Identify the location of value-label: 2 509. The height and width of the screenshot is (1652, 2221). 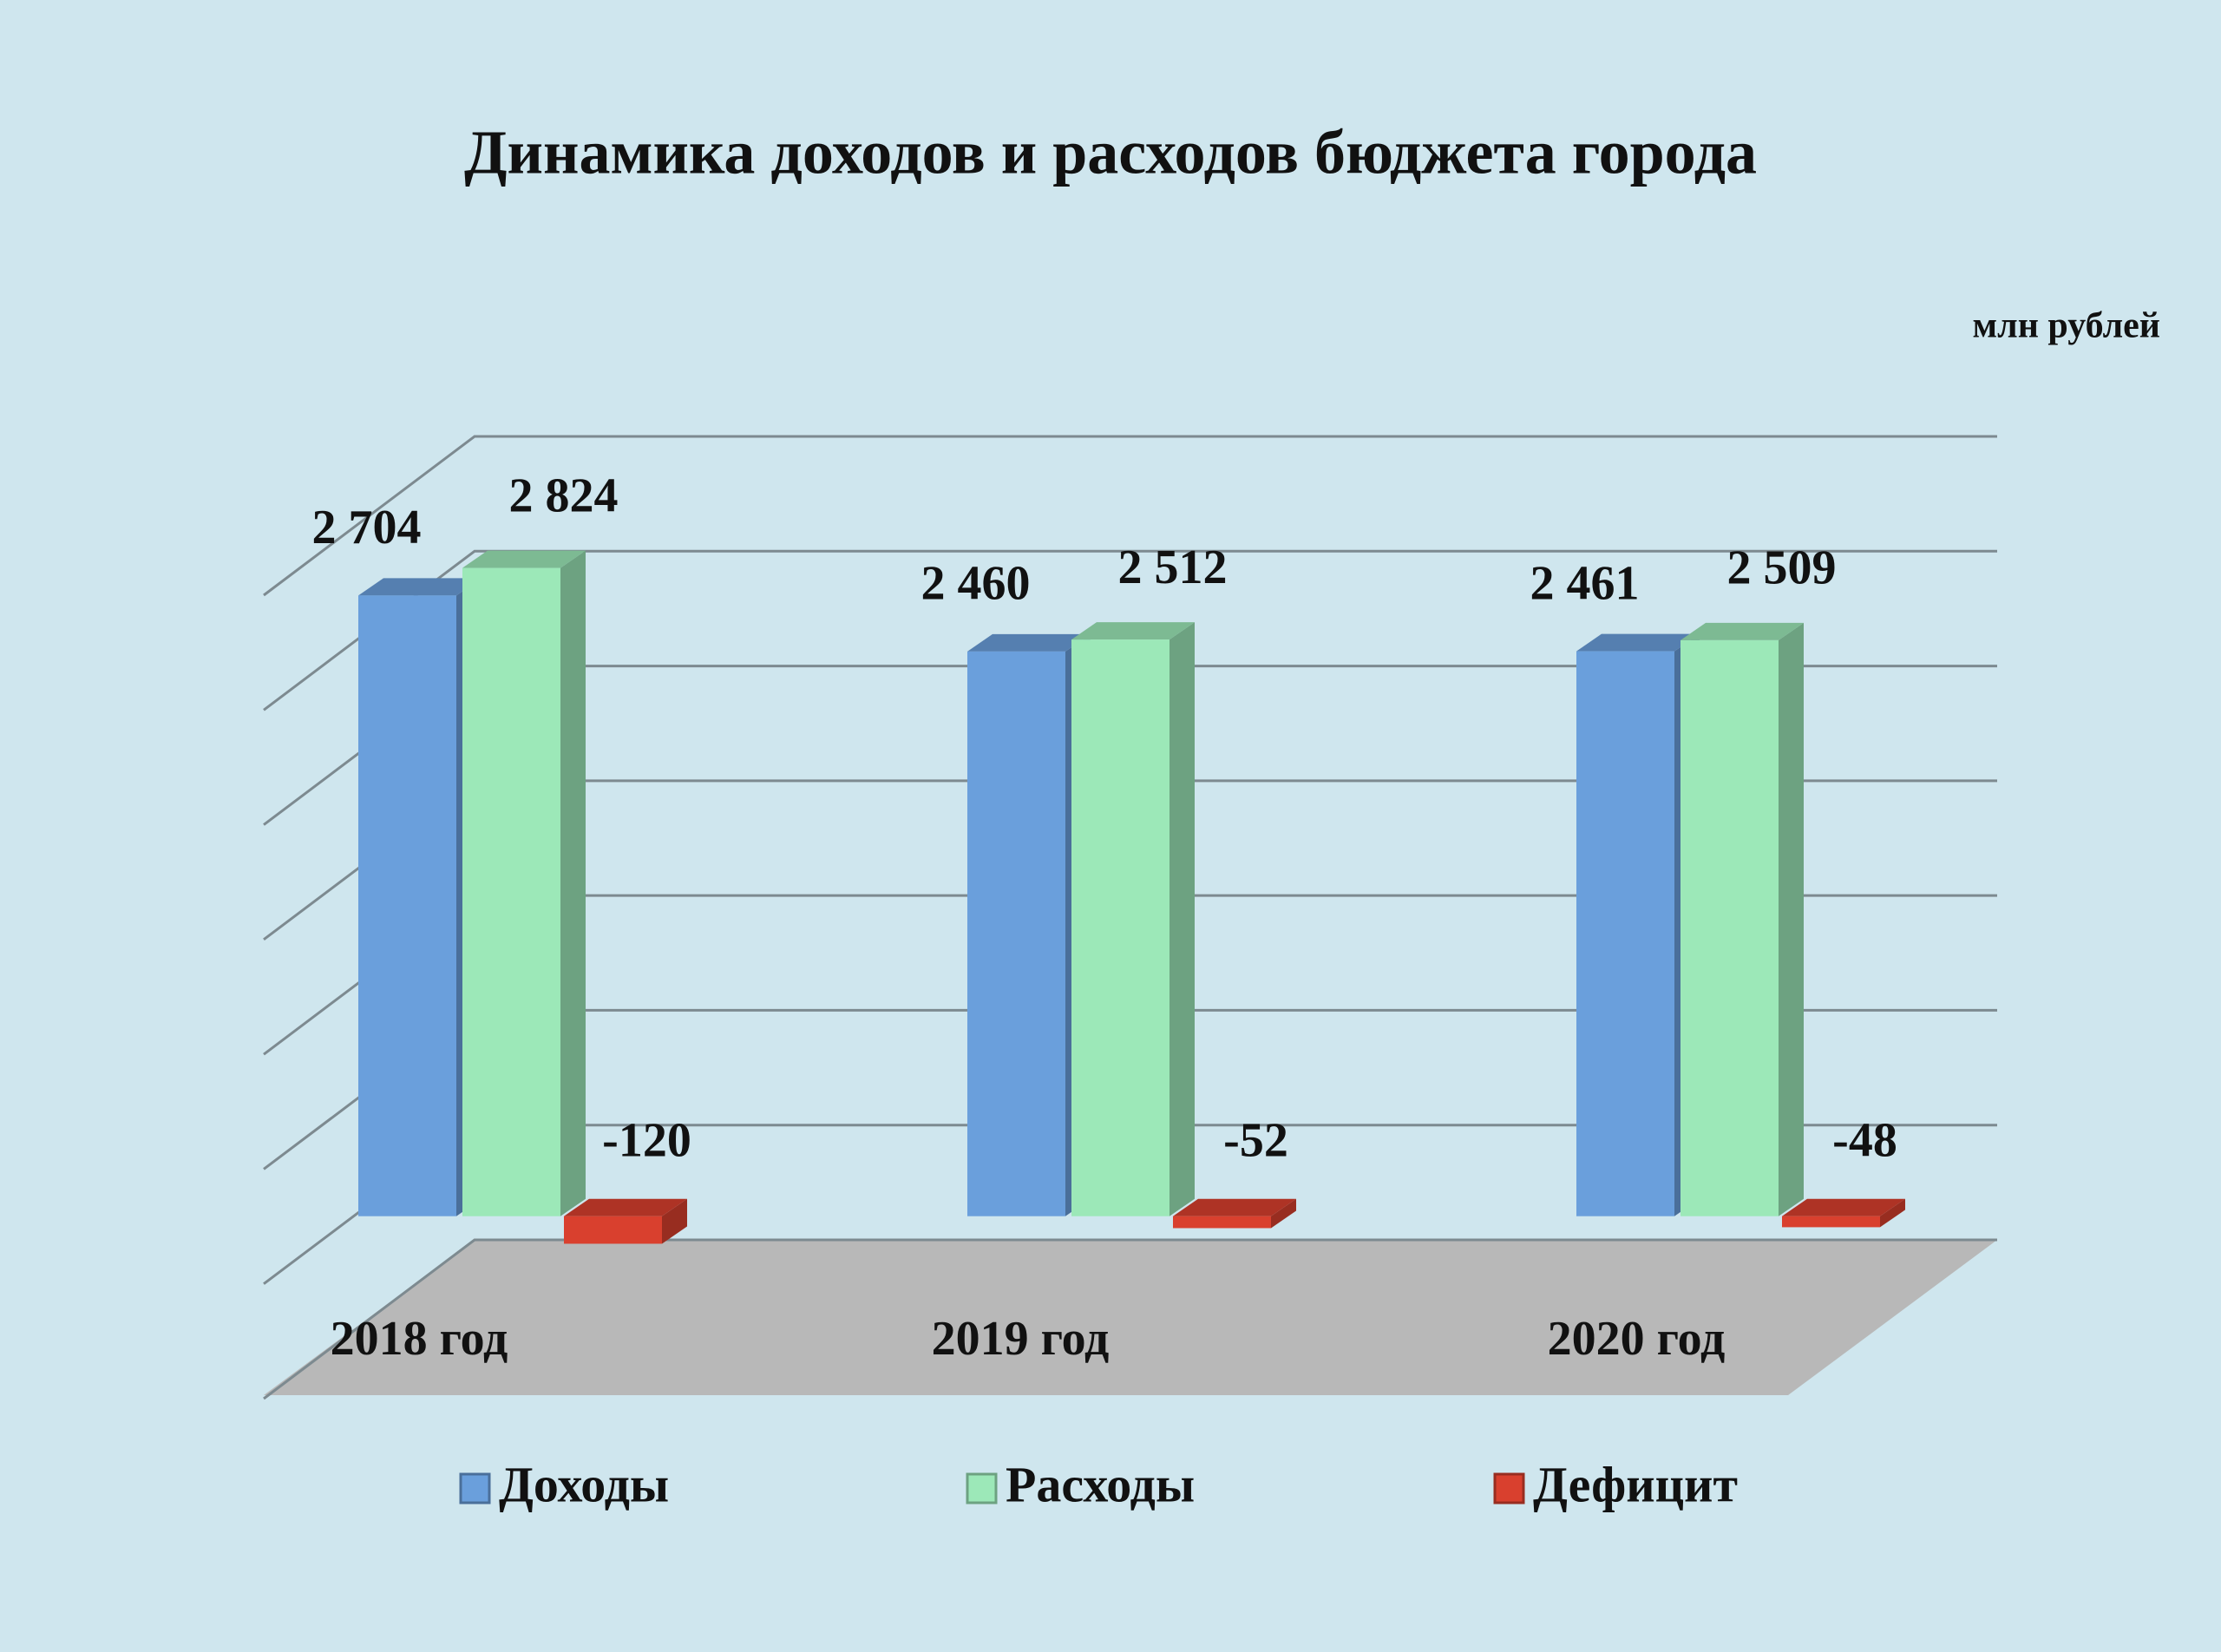
(1782, 568).